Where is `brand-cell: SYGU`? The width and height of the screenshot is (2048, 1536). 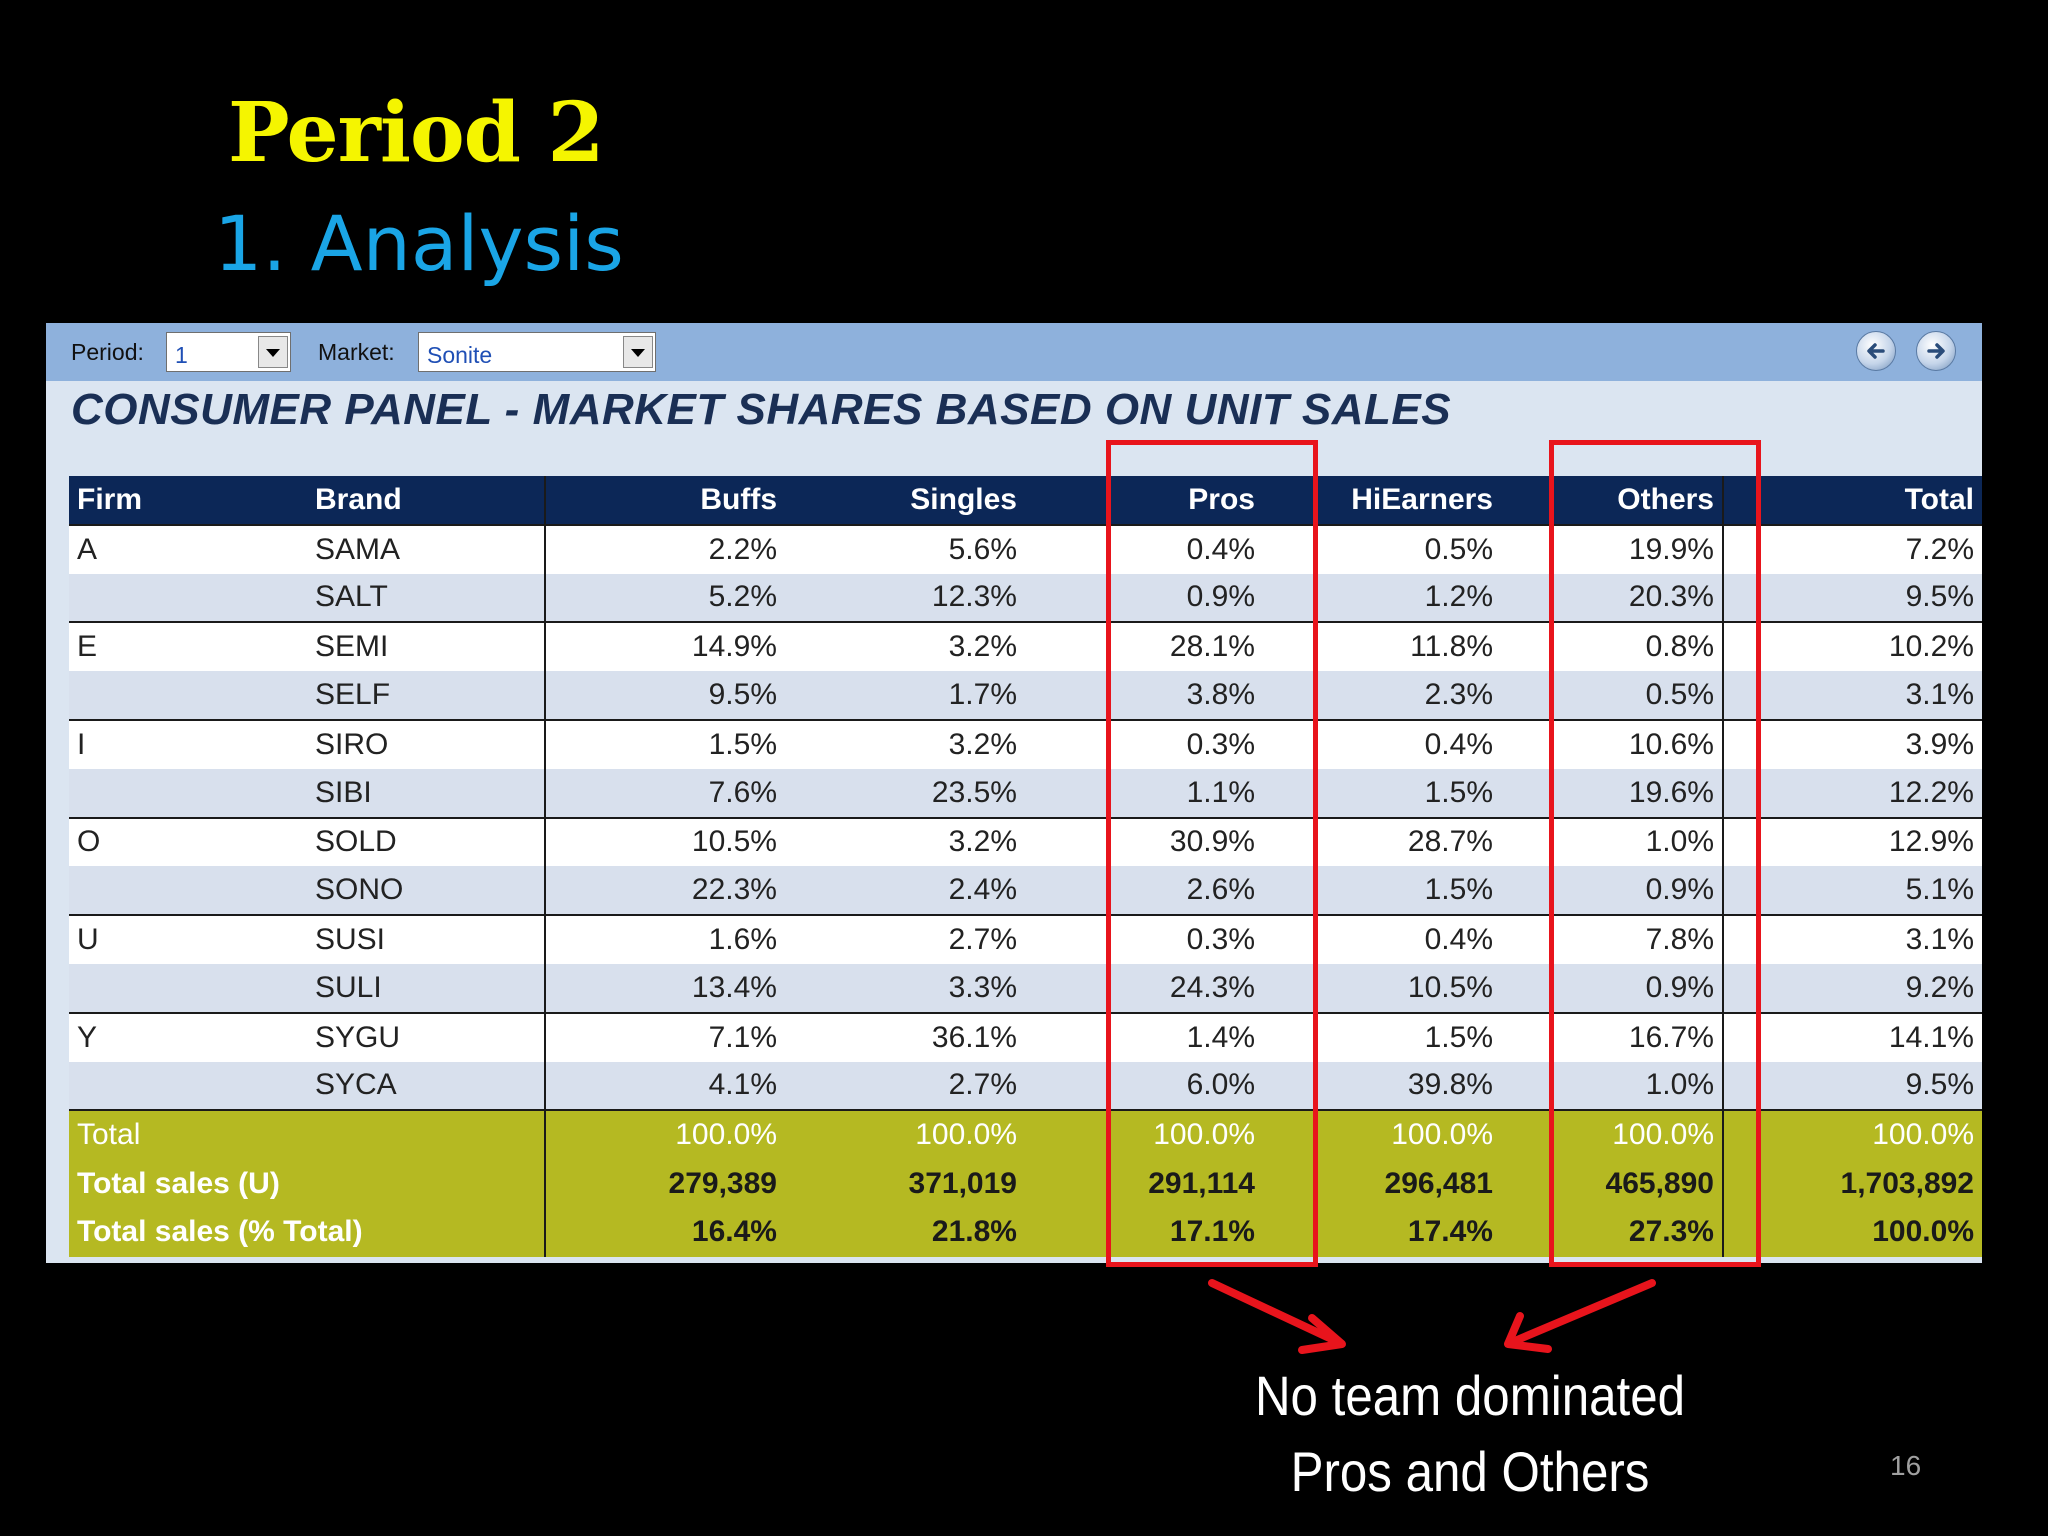 brand-cell: SYGU is located at coordinates (426, 1037).